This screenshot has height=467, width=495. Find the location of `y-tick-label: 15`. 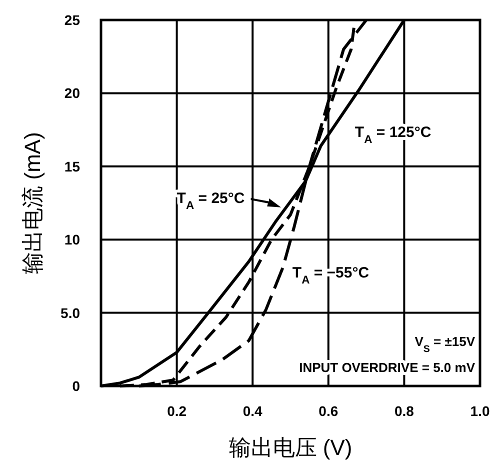

y-tick-label: 15 is located at coordinates (72, 166).